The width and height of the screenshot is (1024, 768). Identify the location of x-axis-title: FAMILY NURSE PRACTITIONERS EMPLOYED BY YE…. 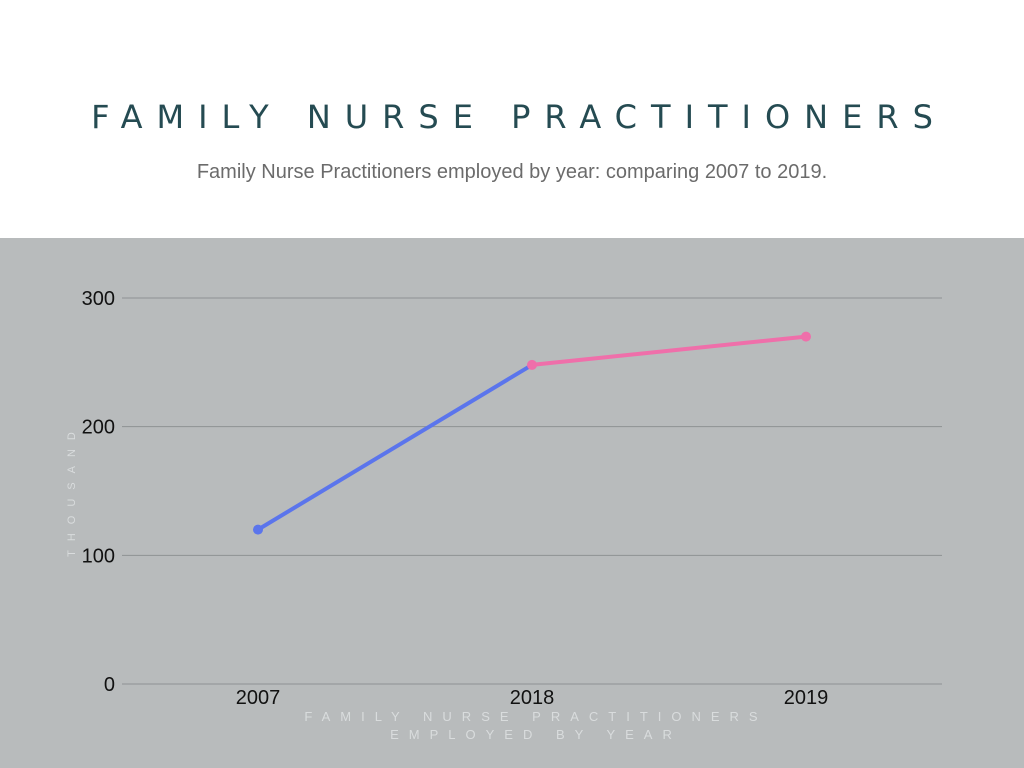
(535, 725).